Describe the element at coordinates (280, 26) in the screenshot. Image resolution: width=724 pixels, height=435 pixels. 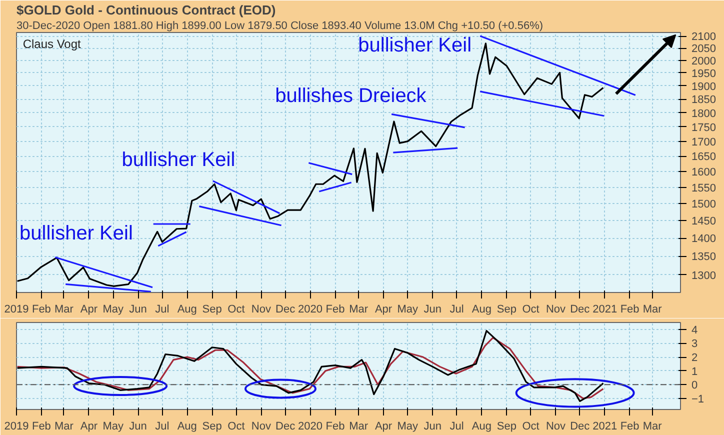
I see `text: 30-Dec-2020 Open 1881.80 High 1899.00 Low 1879.50 Close 1893.40 Volume 13.0M Chg +10.50 (+0.56%)` at that location.